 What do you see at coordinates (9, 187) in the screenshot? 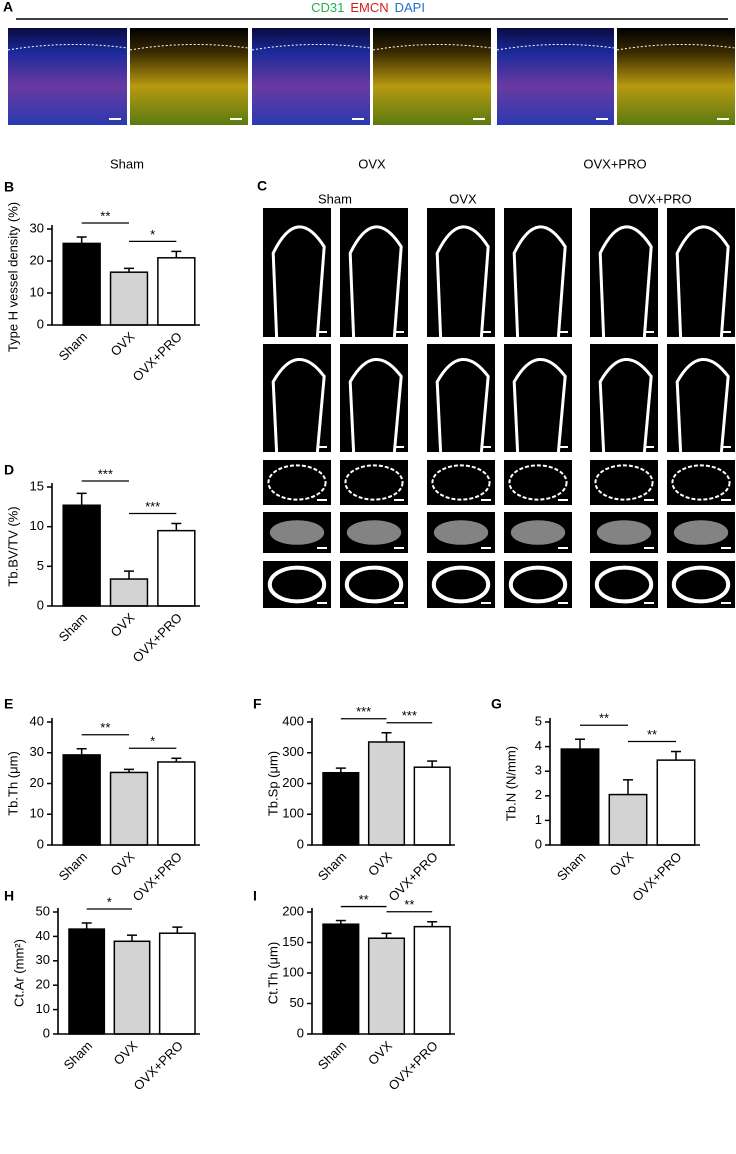
I see `panel-letter: B` at bounding box center [9, 187].